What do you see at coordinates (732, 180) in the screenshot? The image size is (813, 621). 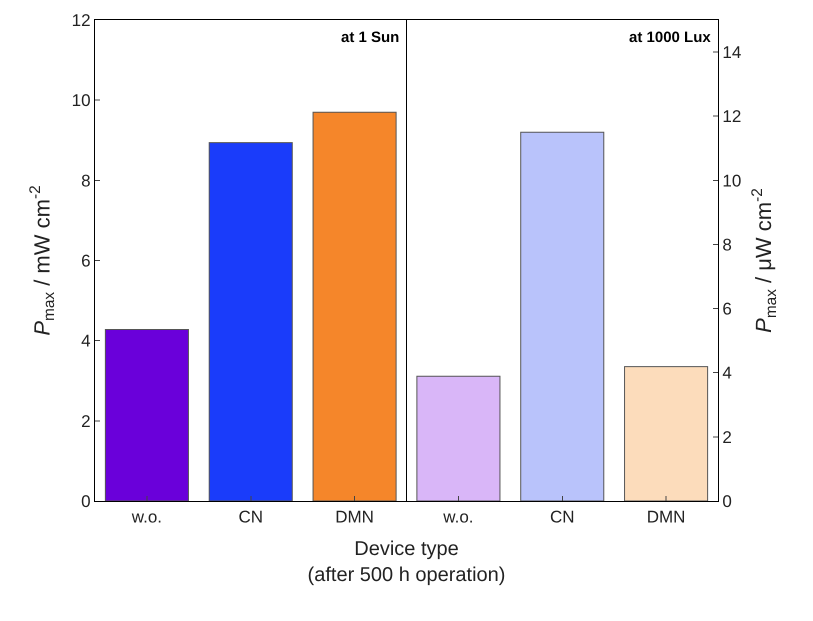 I see `y2-tick-label: 10` at bounding box center [732, 180].